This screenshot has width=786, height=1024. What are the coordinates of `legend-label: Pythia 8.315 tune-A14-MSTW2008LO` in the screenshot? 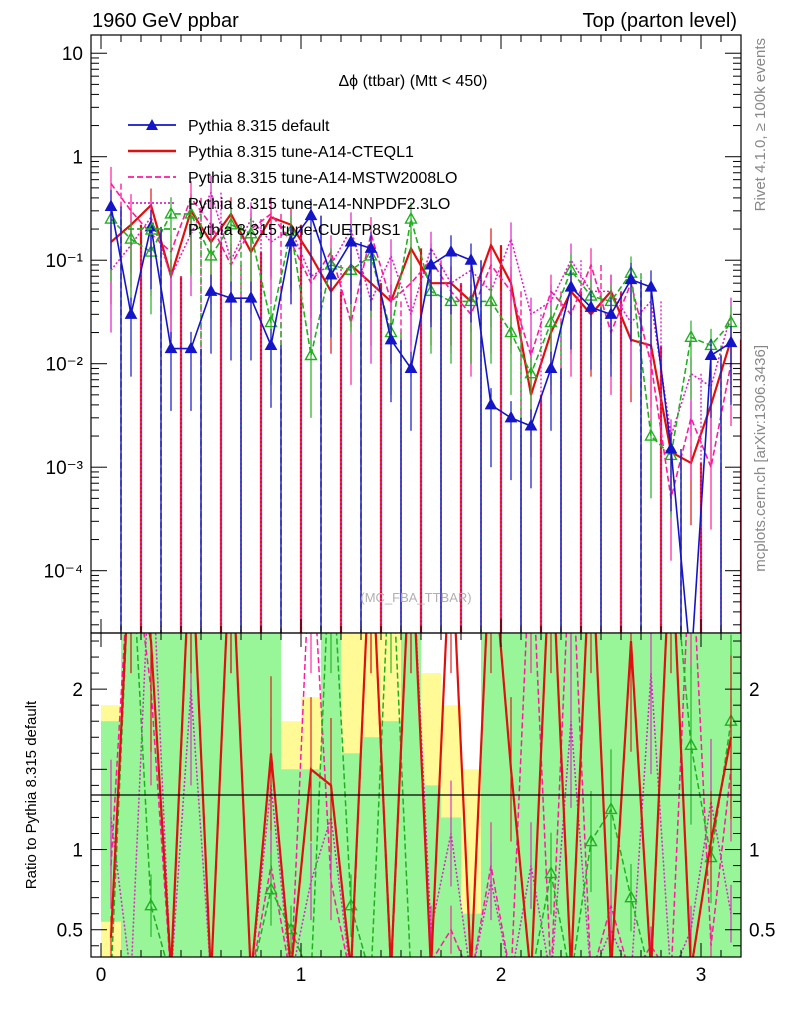 It's located at (322, 178).